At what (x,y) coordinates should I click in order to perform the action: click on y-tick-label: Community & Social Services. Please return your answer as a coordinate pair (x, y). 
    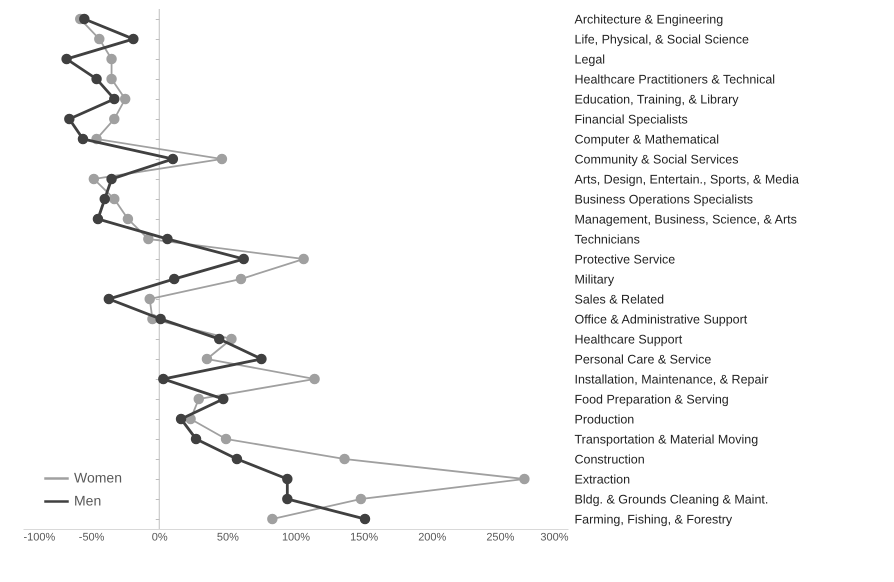
    Looking at the image, I should click on (656, 159).